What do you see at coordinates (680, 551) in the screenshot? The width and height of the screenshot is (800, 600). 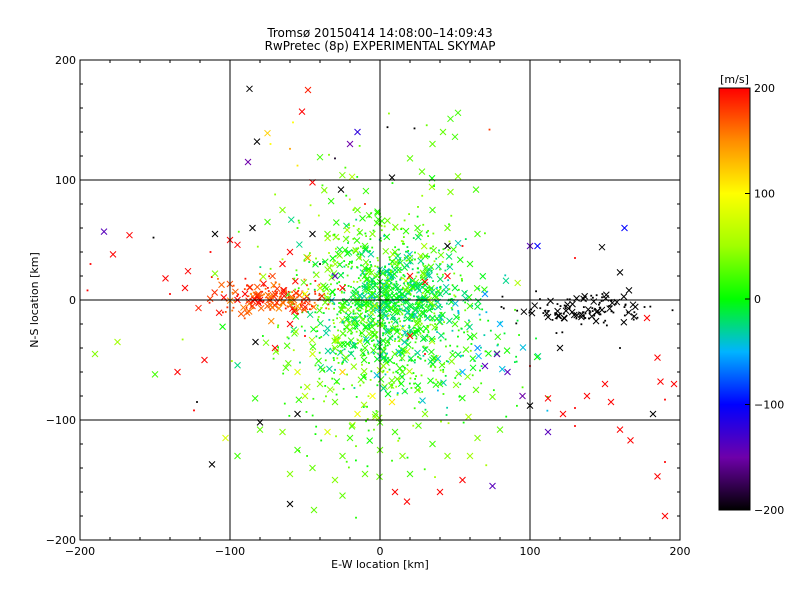 I see `x-tick-label: 200` at bounding box center [680, 551].